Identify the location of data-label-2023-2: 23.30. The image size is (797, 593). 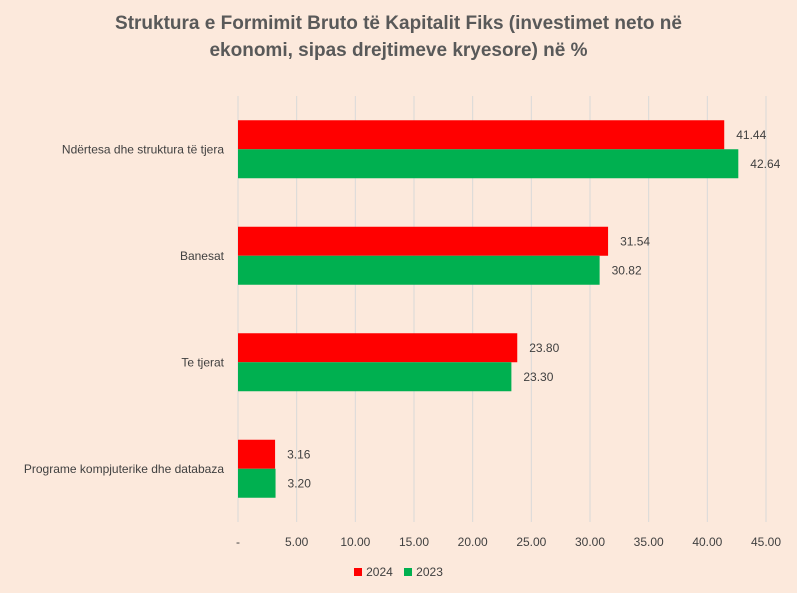
(538, 377).